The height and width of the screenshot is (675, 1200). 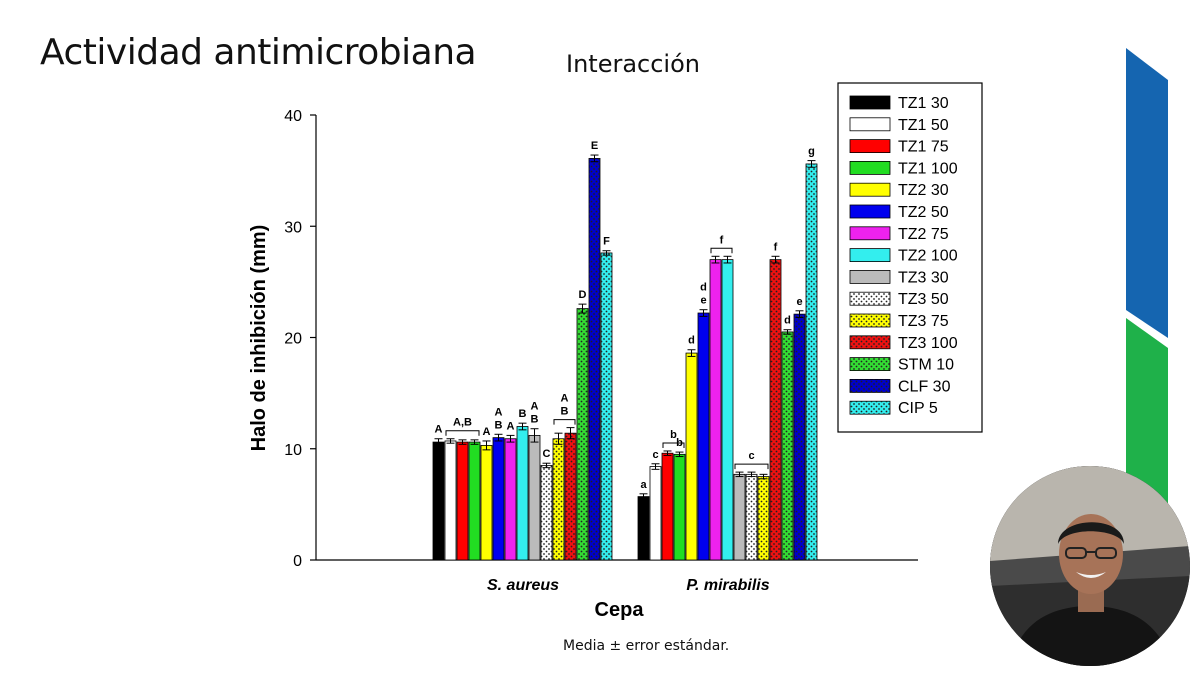 I want to click on y-tick-label: 0, so click(x=297, y=561).